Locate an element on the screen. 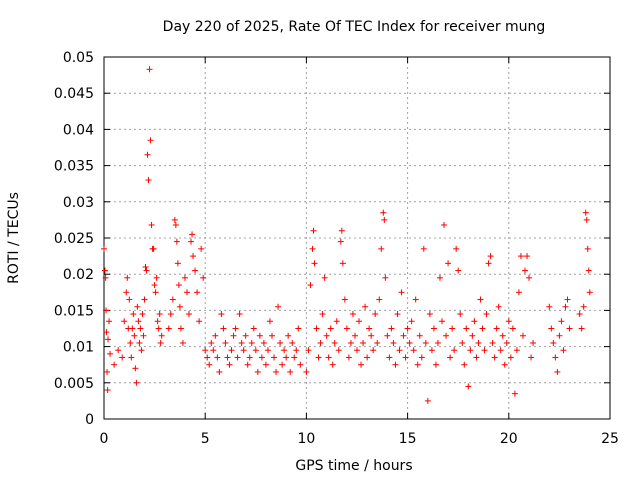 This screenshot has width=640, height=480. x-tick-label: 25 is located at coordinates (610, 439).